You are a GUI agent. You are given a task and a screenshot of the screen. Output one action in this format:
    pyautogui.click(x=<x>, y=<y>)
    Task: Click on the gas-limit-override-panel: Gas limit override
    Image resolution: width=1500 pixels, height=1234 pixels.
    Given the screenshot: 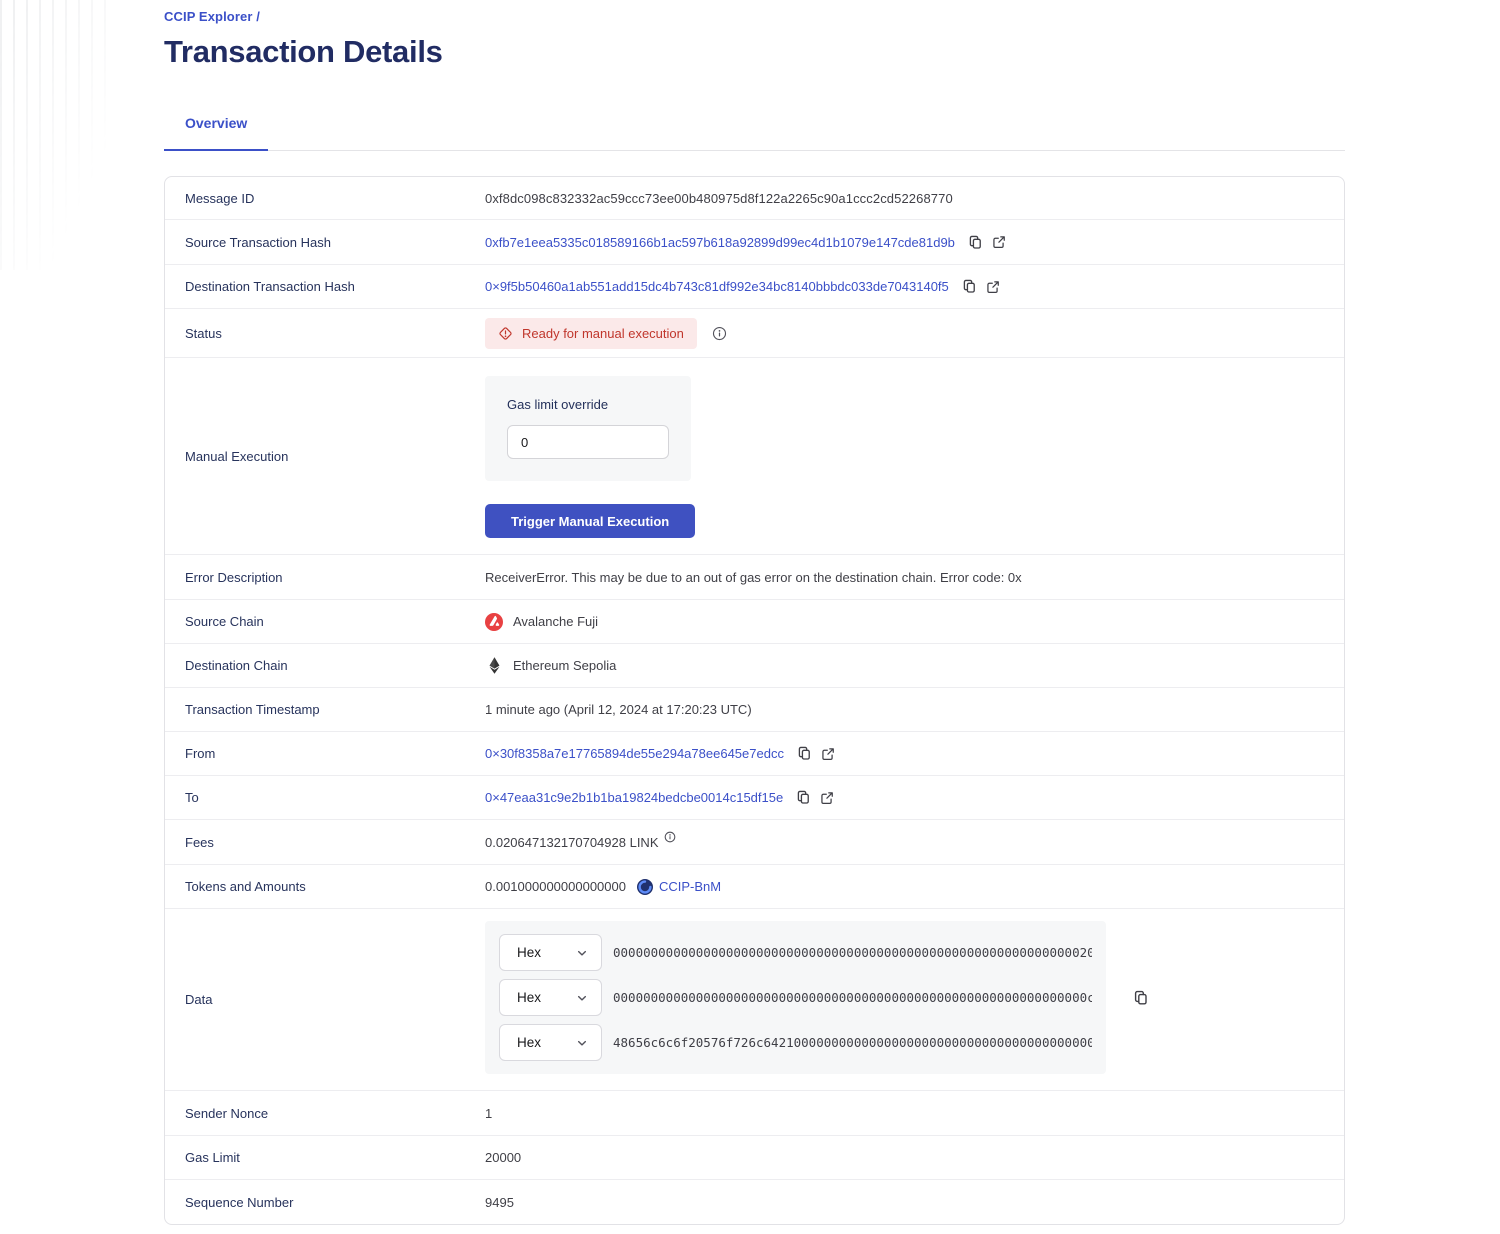 What is the action you would take?
    pyautogui.click(x=588, y=428)
    